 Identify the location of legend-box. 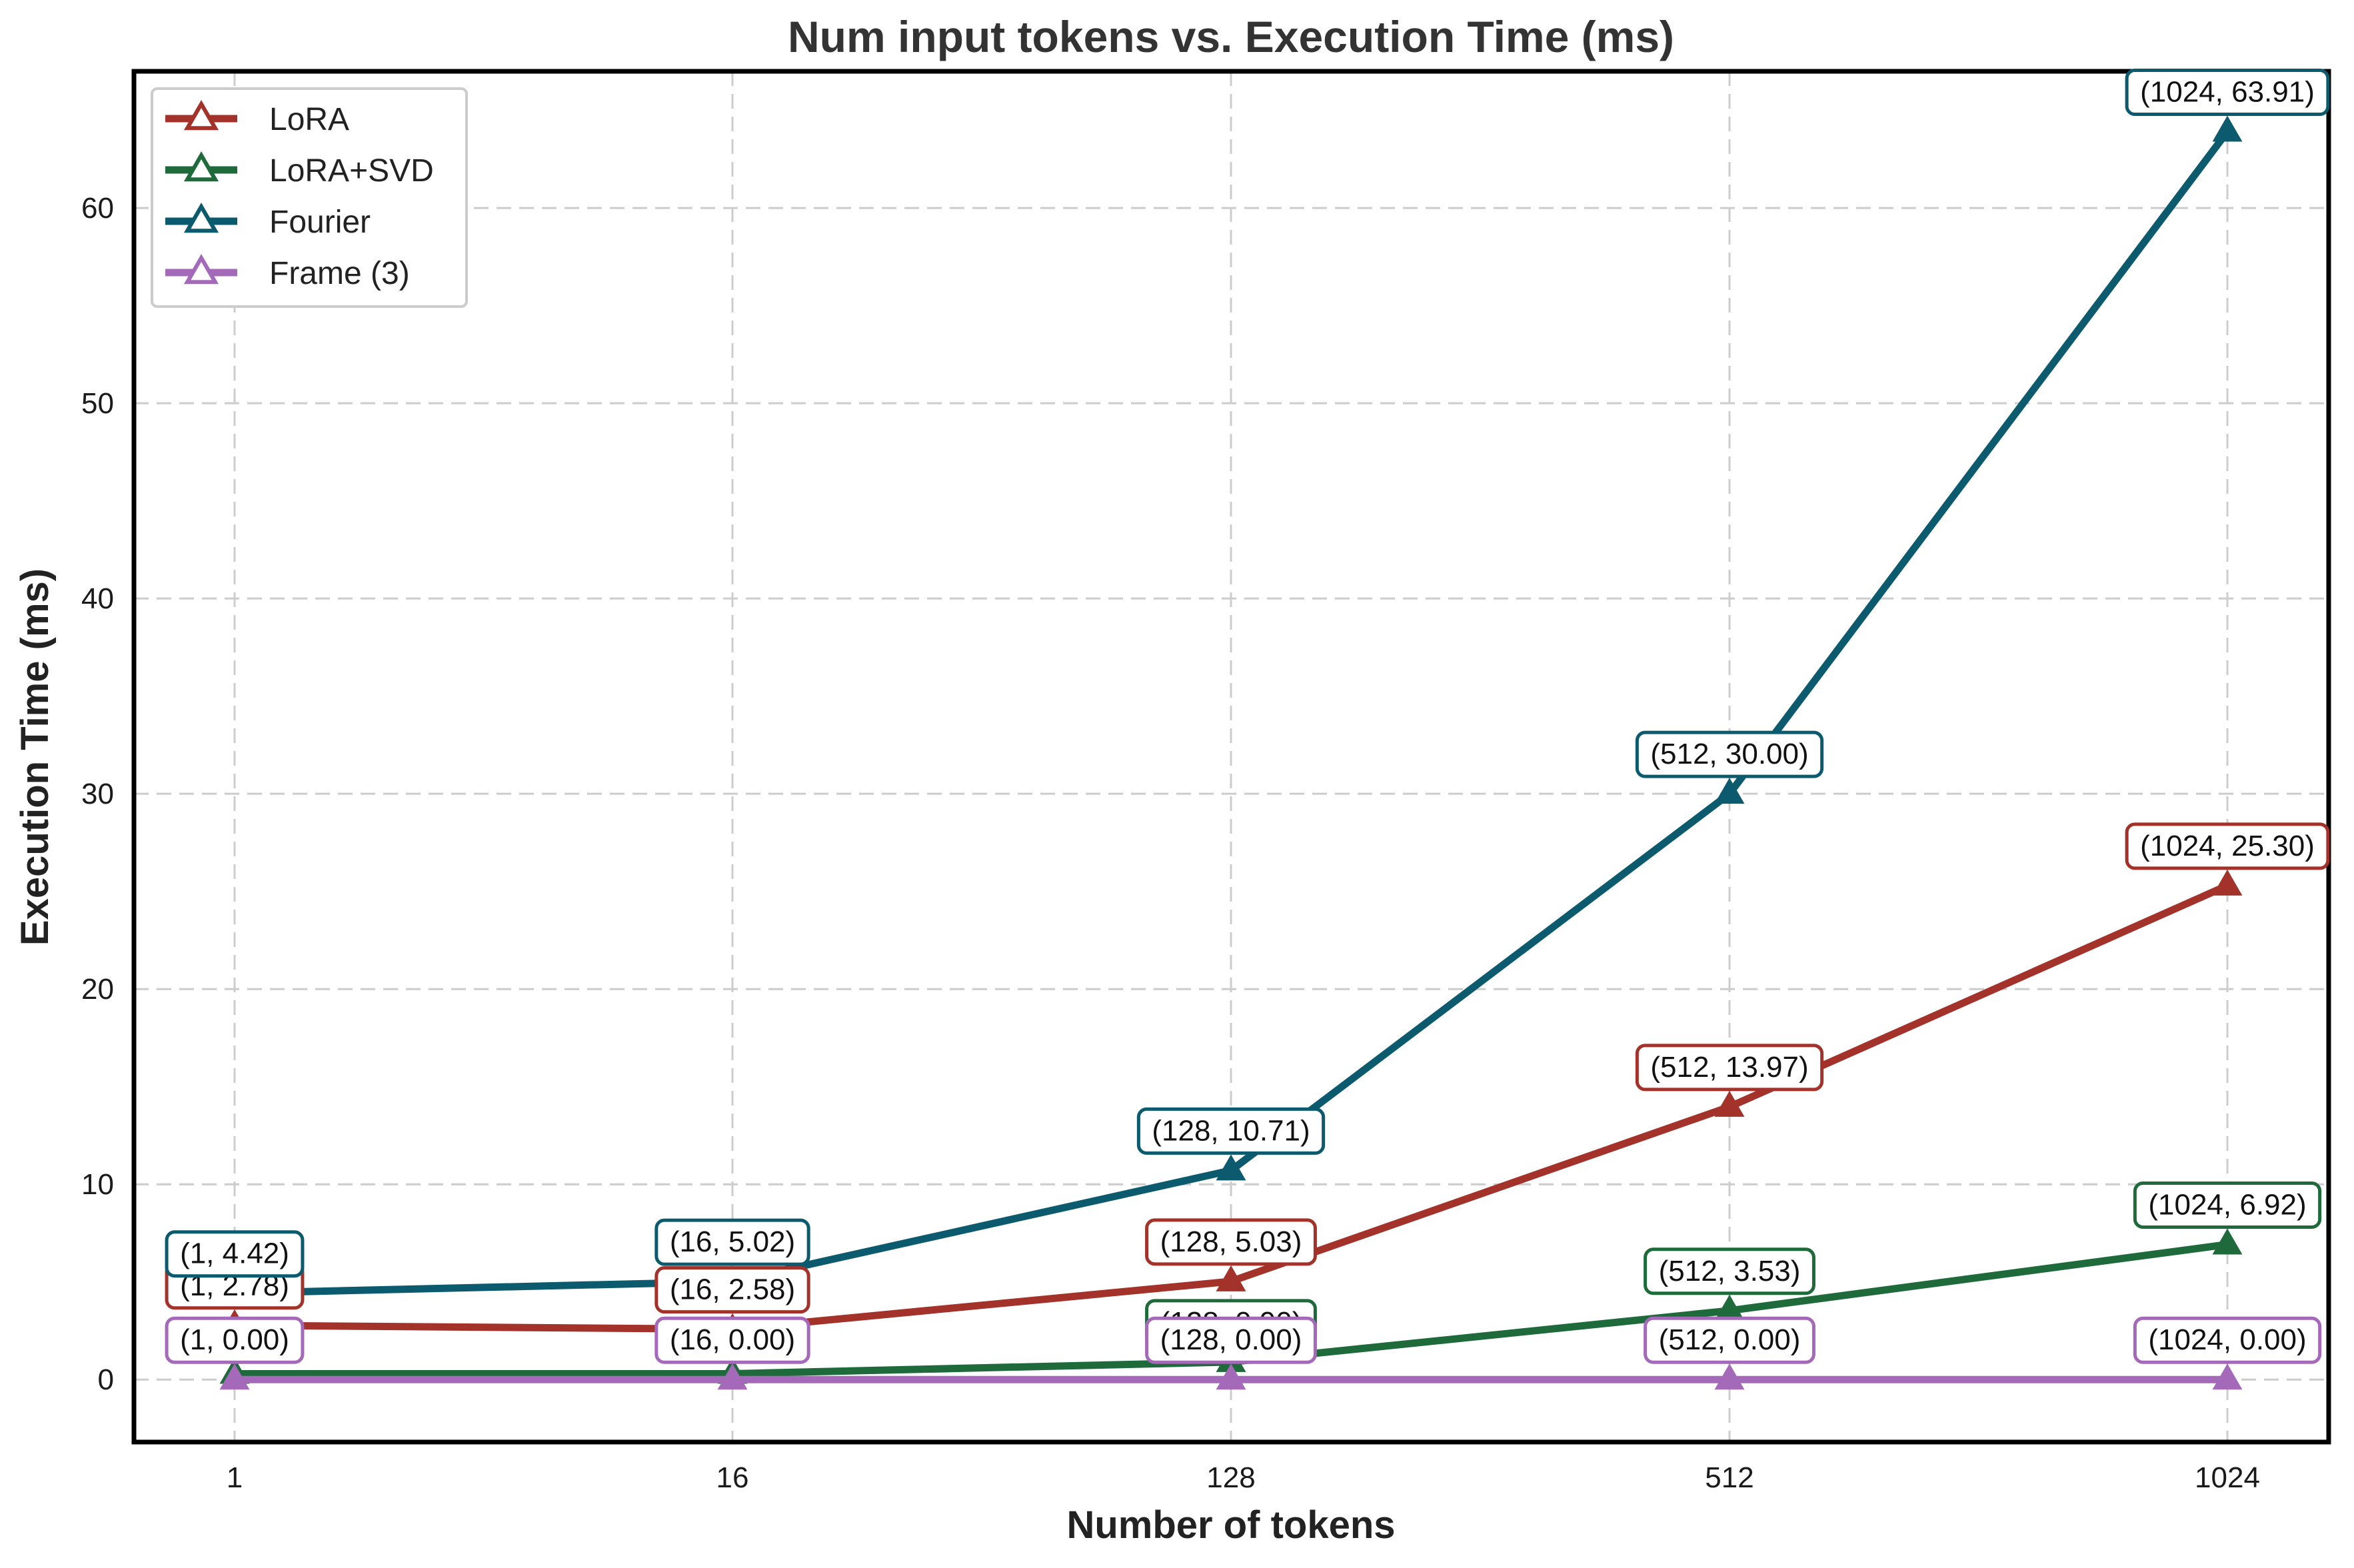
(309, 197).